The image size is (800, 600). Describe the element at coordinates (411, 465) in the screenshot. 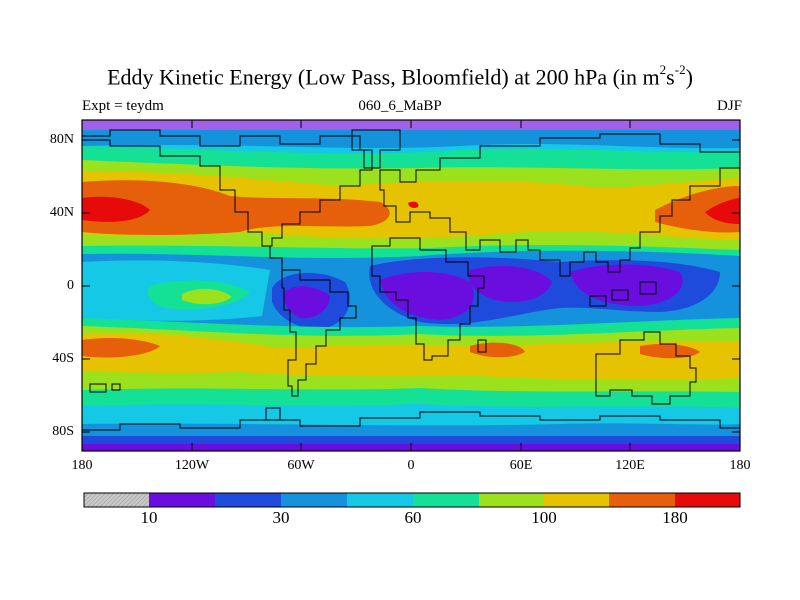

I see `lon-label-0: 0` at that location.